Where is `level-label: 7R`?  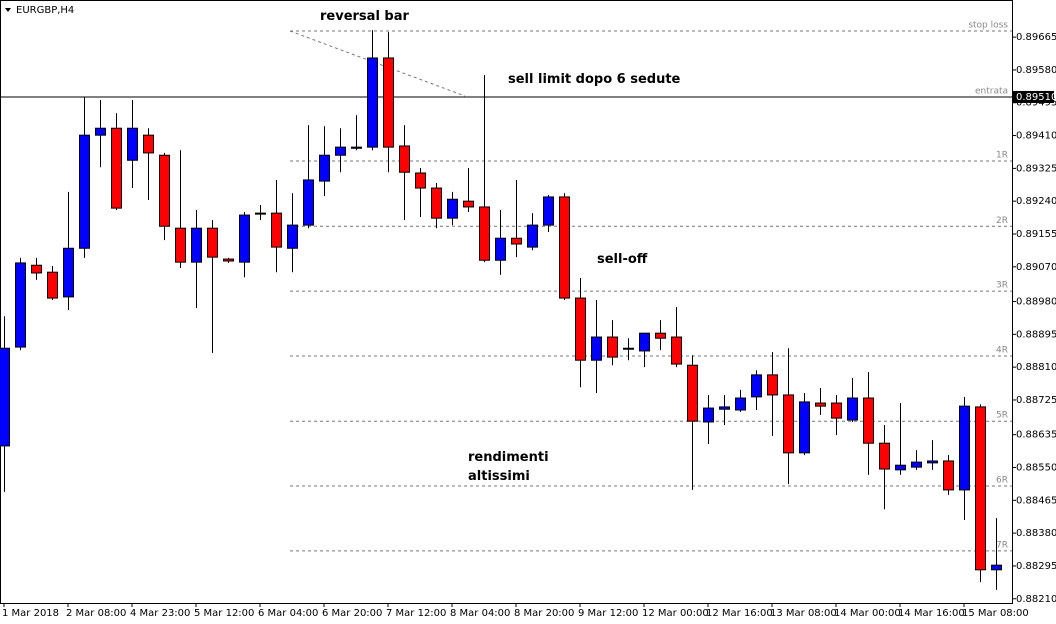 level-label: 7R is located at coordinates (1002, 545).